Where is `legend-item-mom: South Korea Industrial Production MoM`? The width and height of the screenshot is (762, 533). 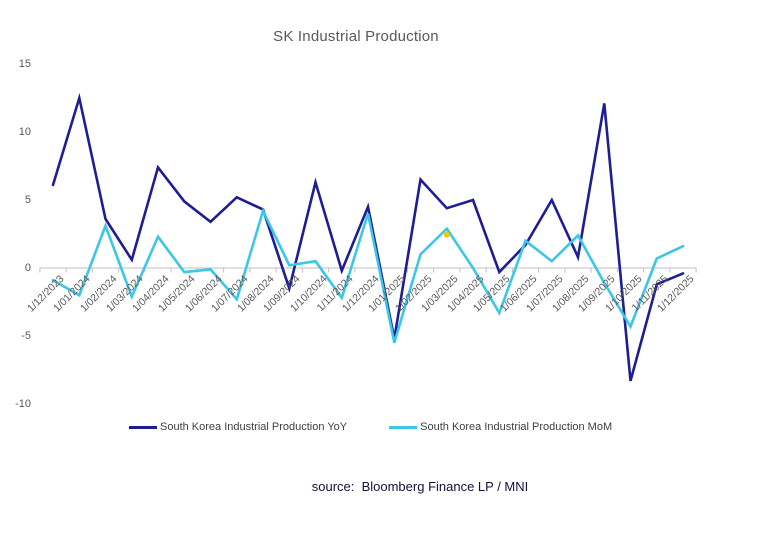 legend-item-mom: South Korea Industrial Production MoM is located at coordinates (500, 427).